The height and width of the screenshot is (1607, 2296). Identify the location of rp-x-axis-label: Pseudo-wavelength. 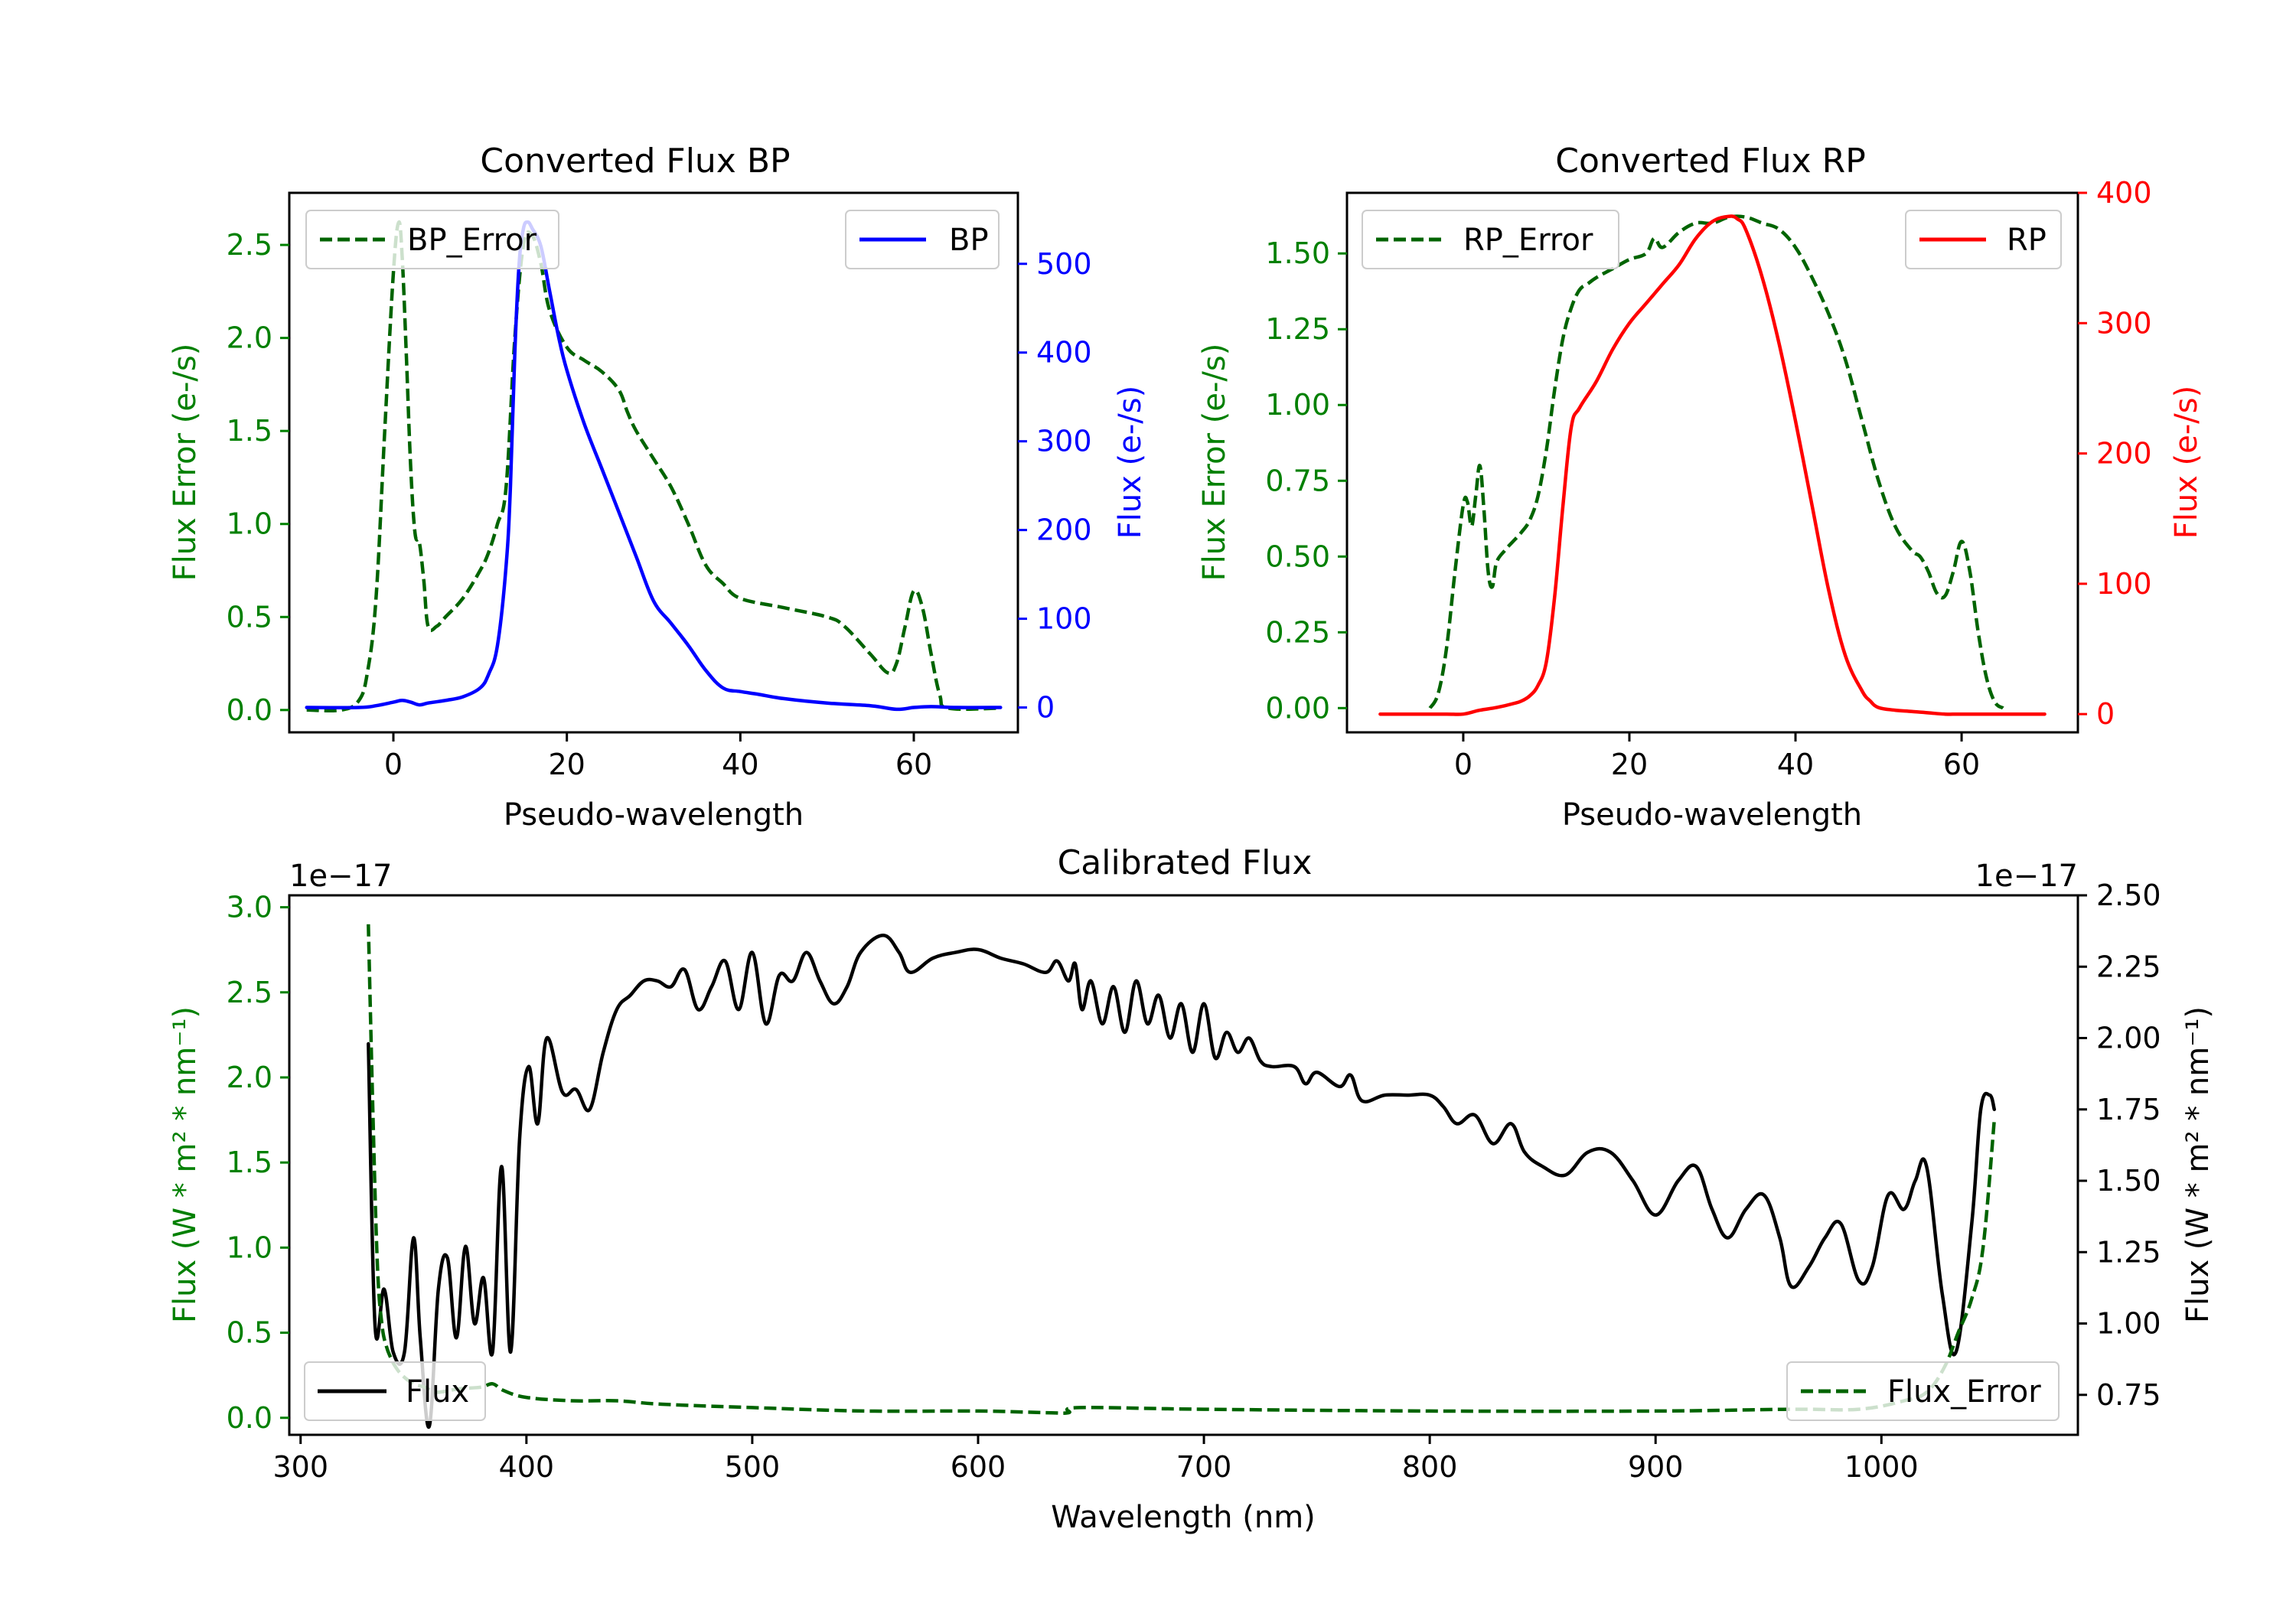
(1712, 815).